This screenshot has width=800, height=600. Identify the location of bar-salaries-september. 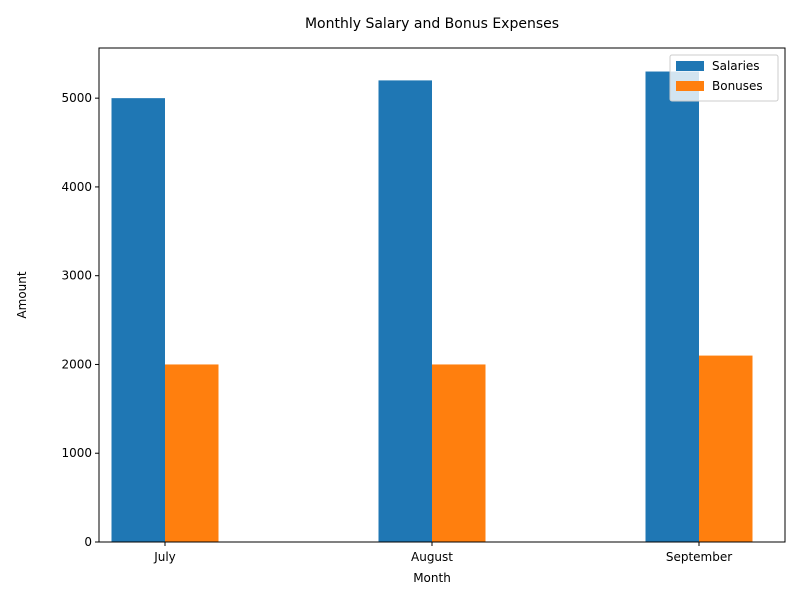
(672, 307).